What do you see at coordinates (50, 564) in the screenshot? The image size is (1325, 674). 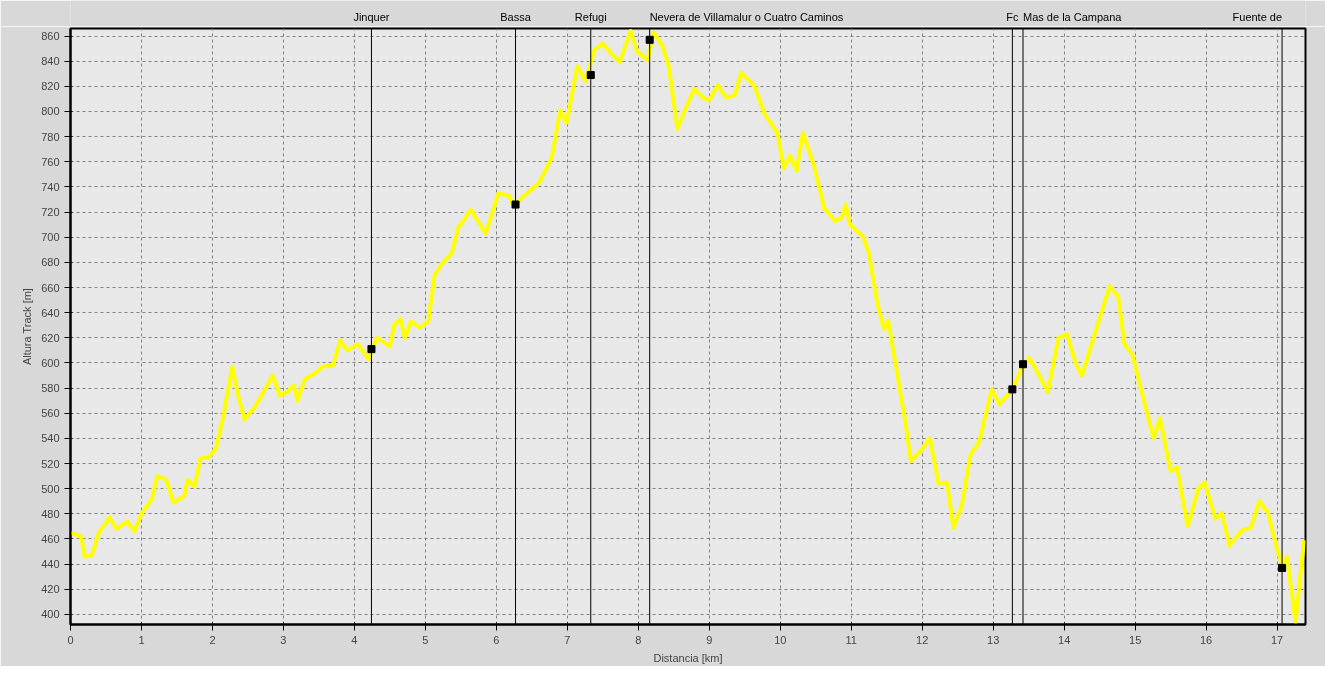 I see `y-tick-label: 440` at bounding box center [50, 564].